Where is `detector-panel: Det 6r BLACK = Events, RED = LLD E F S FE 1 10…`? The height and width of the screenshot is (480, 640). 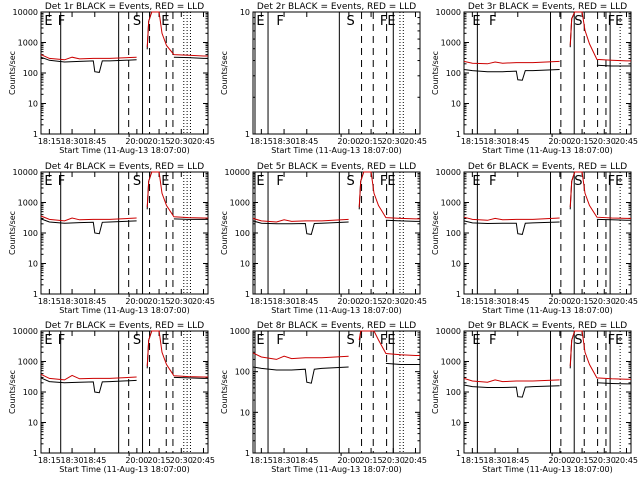 detector-panel: Det 6r BLACK = Events, RED = LLD E F S FE 1 10… is located at coordinates (534, 238).